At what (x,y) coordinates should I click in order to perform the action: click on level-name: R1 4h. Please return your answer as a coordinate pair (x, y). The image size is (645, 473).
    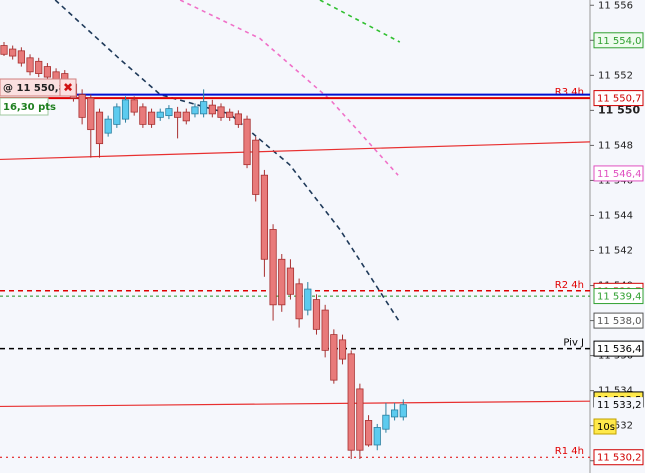
    Looking at the image, I should click on (569, 451).